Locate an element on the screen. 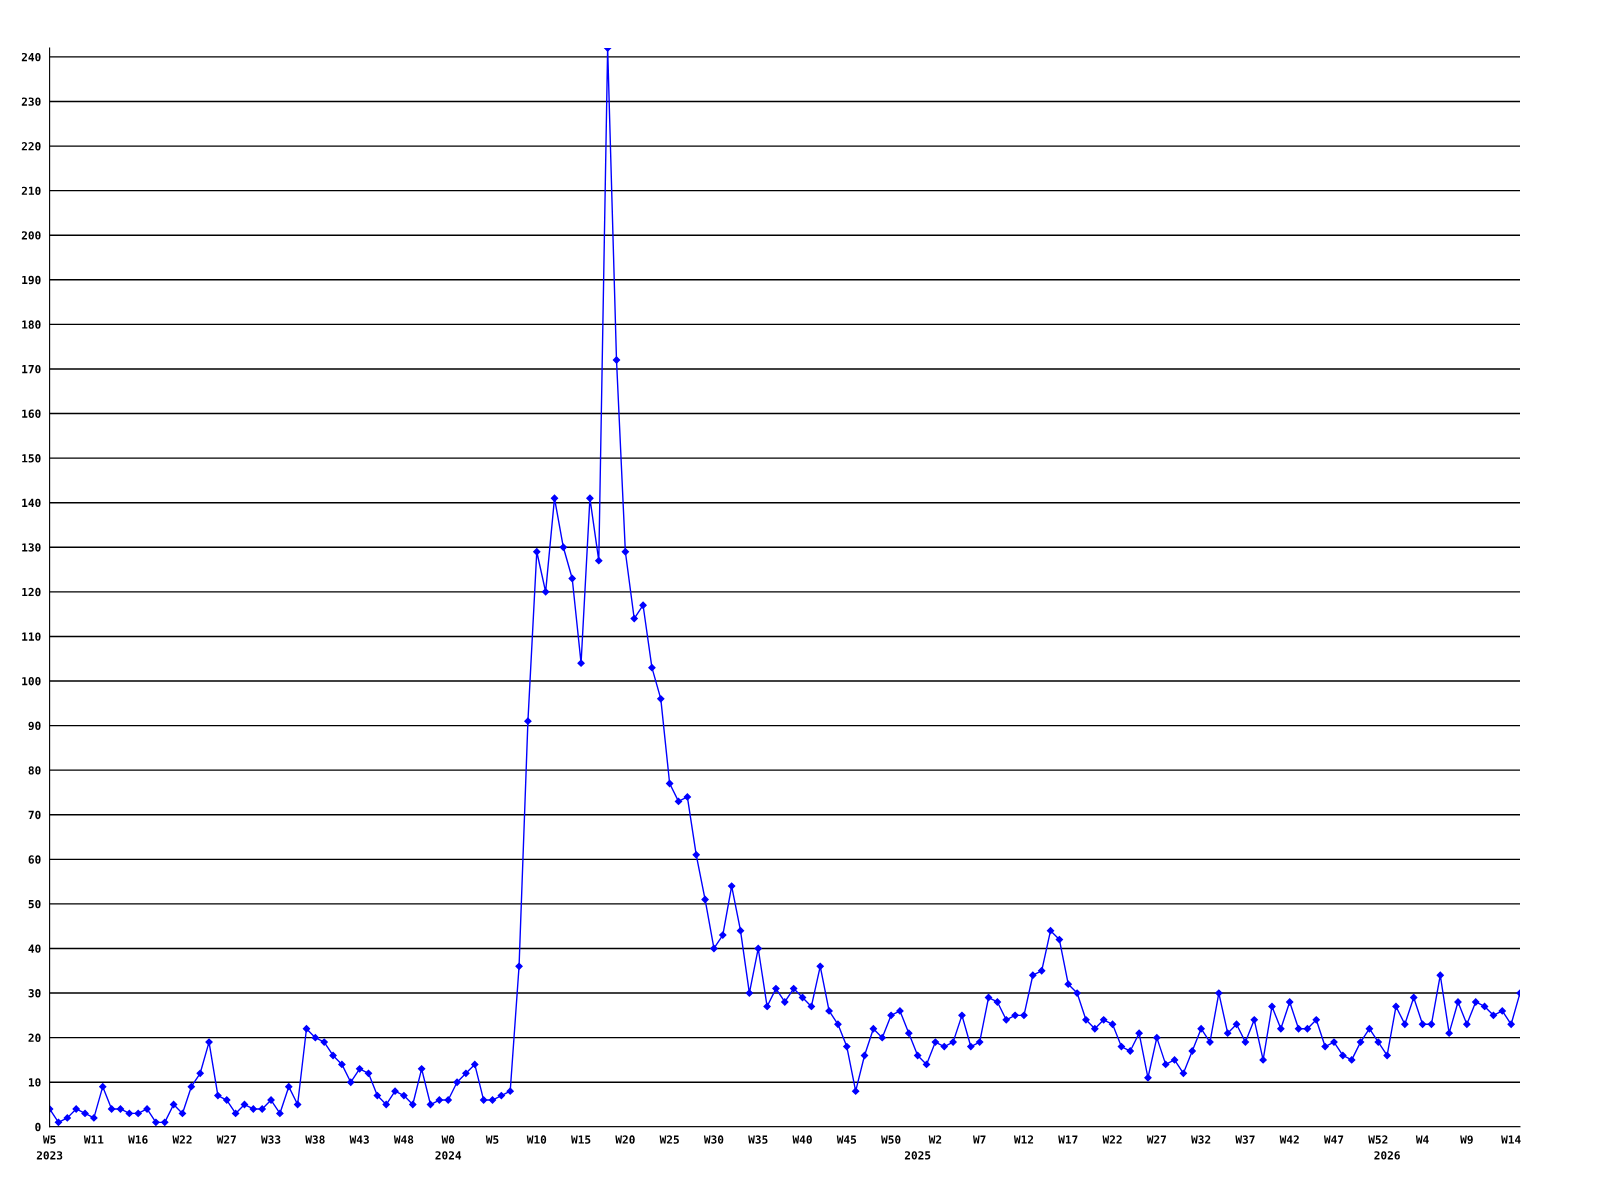 This screenshot has height=1200, width=1600. y-tick-label: 120 is located at coordinates (31, 592).